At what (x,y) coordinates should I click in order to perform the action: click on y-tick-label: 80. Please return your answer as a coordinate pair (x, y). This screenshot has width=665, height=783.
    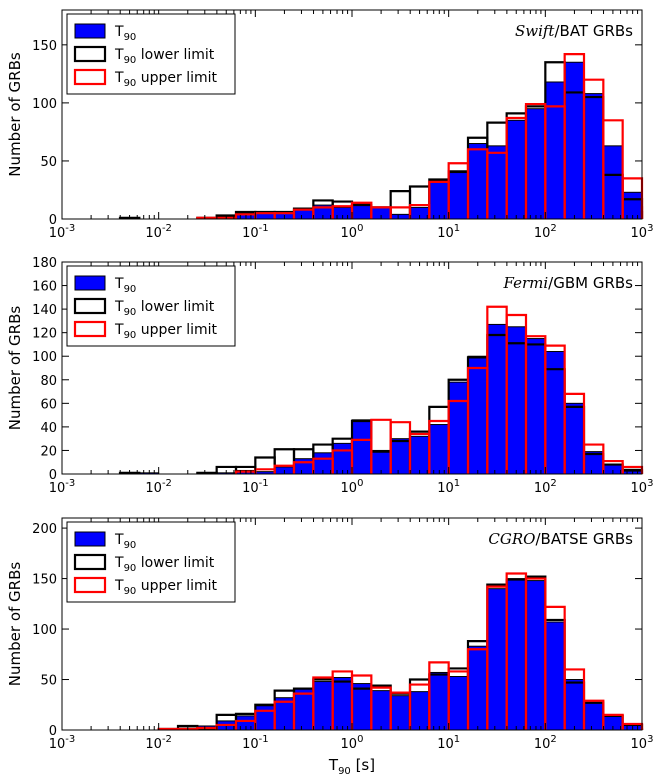
    Looking at the image, I should click on (48, 381).